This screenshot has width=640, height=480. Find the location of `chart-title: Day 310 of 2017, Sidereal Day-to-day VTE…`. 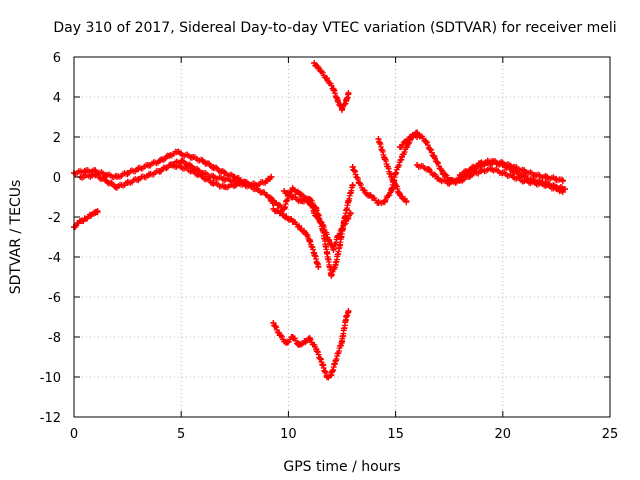

chart-title: Day 310 of 2017, Sidereal Day-to-day VTE… is located at coordinates (334, 28).